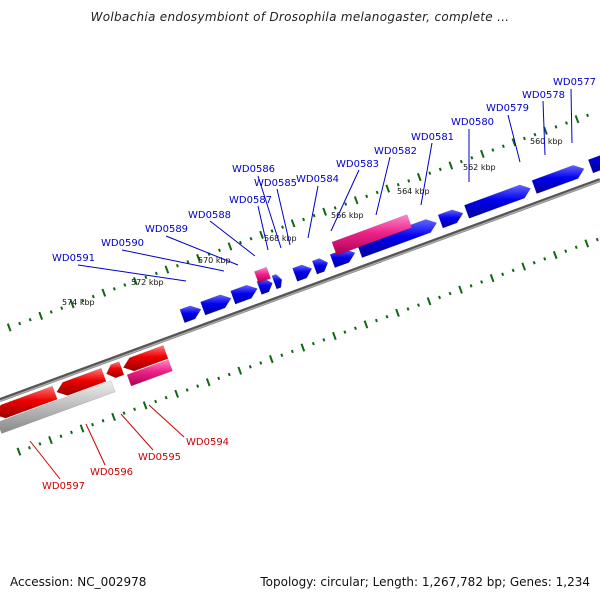 The image size is (600, 600). I want to click on pseudogene-marker, so click(58, 407).